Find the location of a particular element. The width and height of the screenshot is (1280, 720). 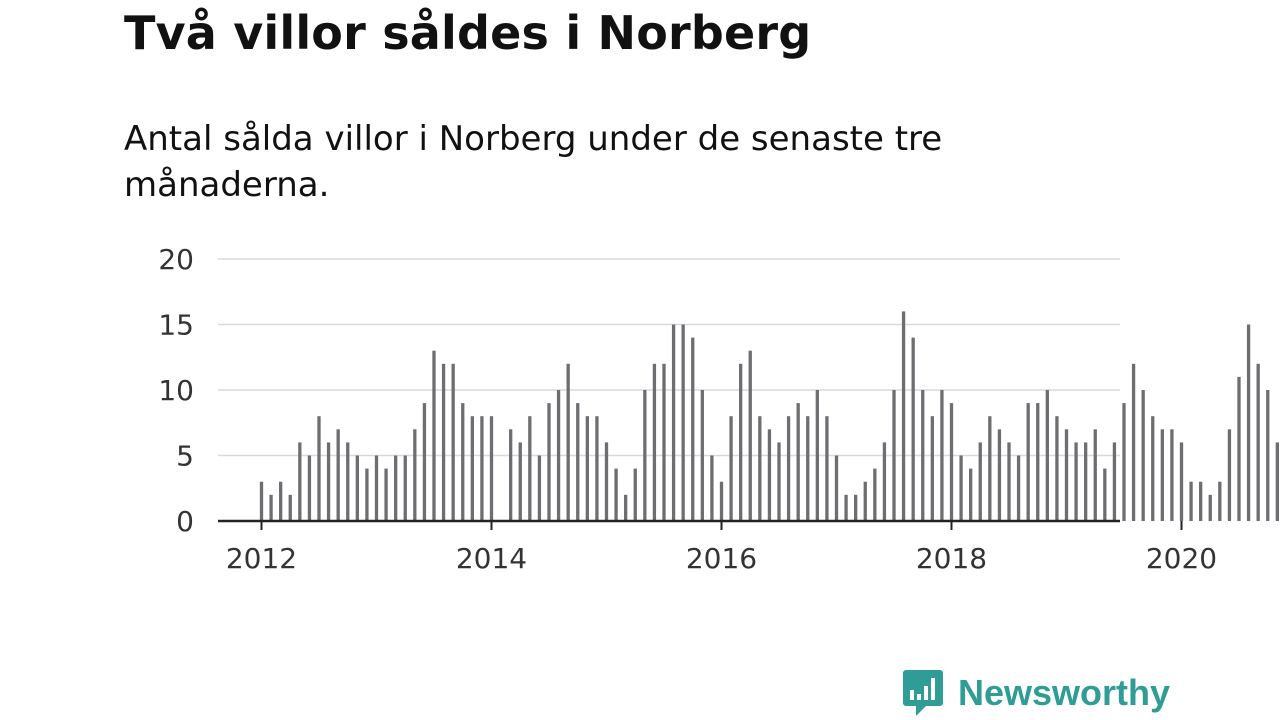

y-tick-label: 20 is located at coordinates (176, 259).